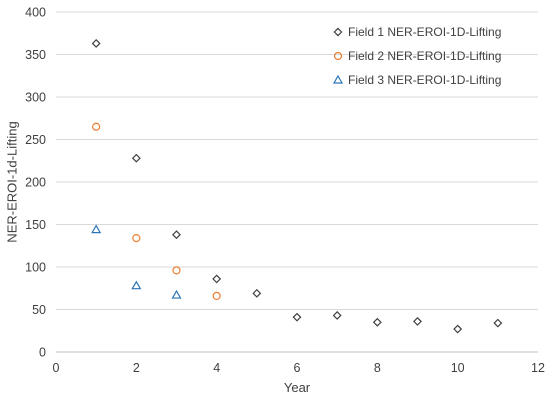 Image resolution: width=550 pixels, height=400 pixels. Describe the element at coordinates (56, 368) in the screenshot. I see `x-tick-label: 0` at that location.